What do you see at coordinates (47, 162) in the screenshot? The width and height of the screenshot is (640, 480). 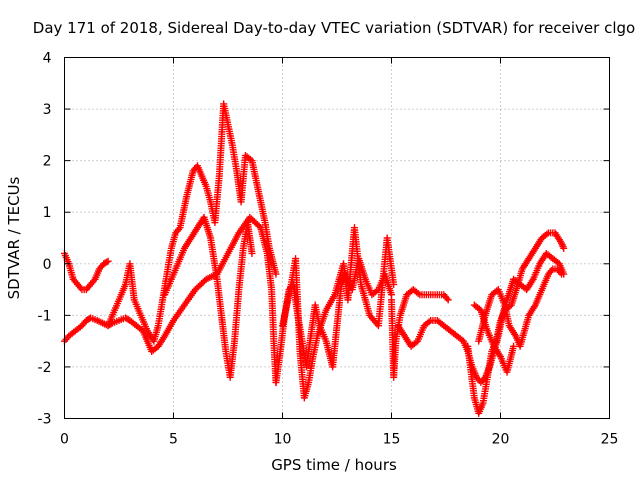 I see `y-tick-label: 2` at bounding box center [47, 162].